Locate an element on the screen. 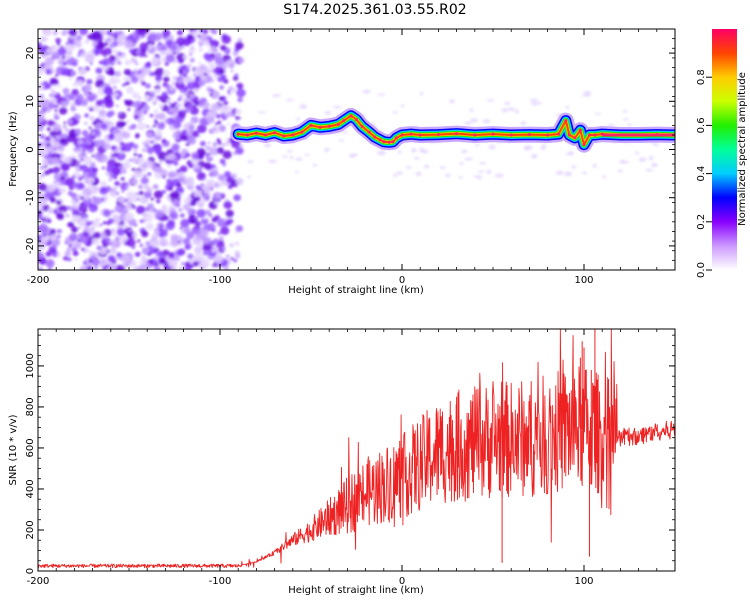 This screenshot has height=600, width=750. spectrogram-y-tick-label: 10 is located at coordinates (30, 101).